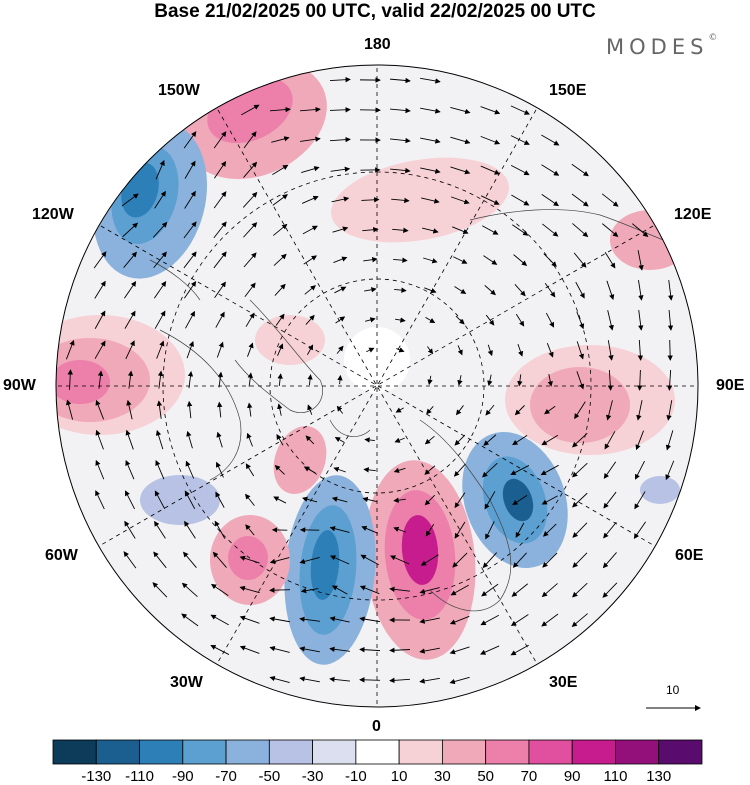  What do you see at coordinates (139, 776) in the screenshot?
I see `colorbar-tick-label: -110` at bounding box center [139, 776].